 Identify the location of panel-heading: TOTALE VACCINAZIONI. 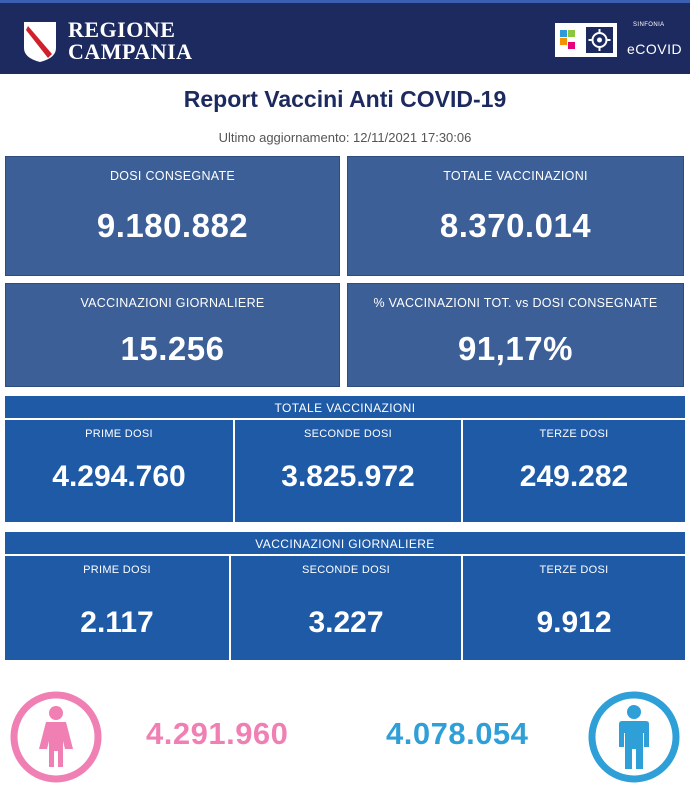
(345, 408).